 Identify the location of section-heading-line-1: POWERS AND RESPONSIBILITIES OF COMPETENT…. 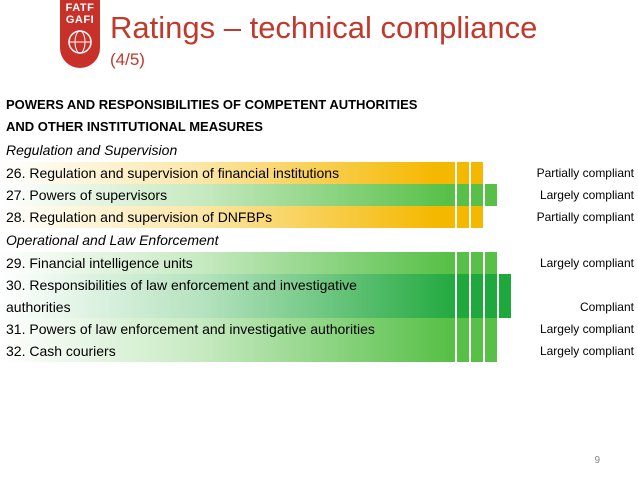
(212, 104).